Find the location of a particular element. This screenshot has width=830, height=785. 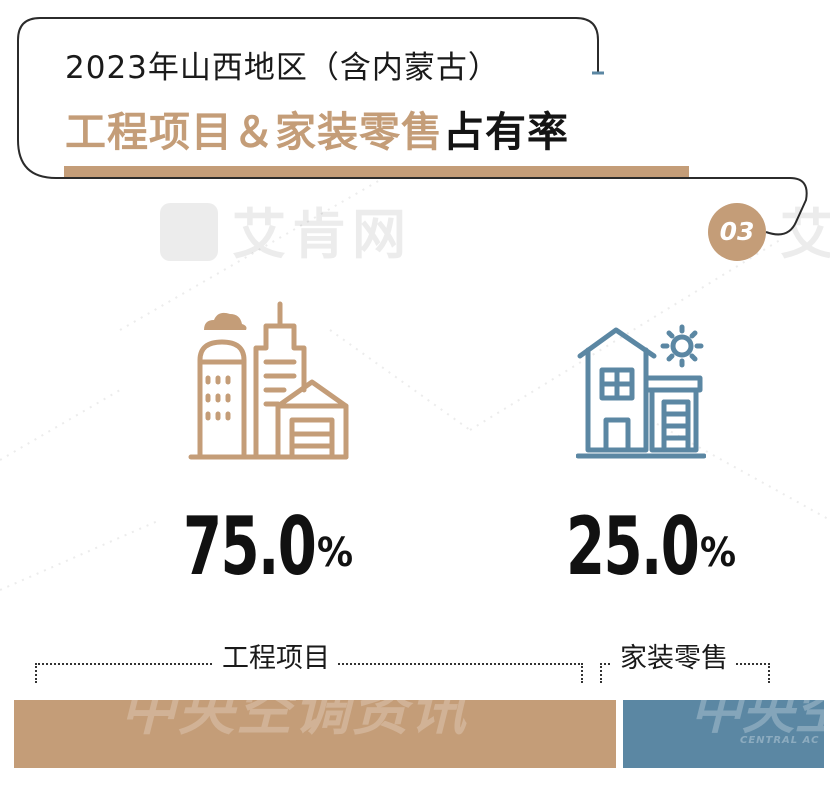

title-underline is located at coordinates (376, 171).